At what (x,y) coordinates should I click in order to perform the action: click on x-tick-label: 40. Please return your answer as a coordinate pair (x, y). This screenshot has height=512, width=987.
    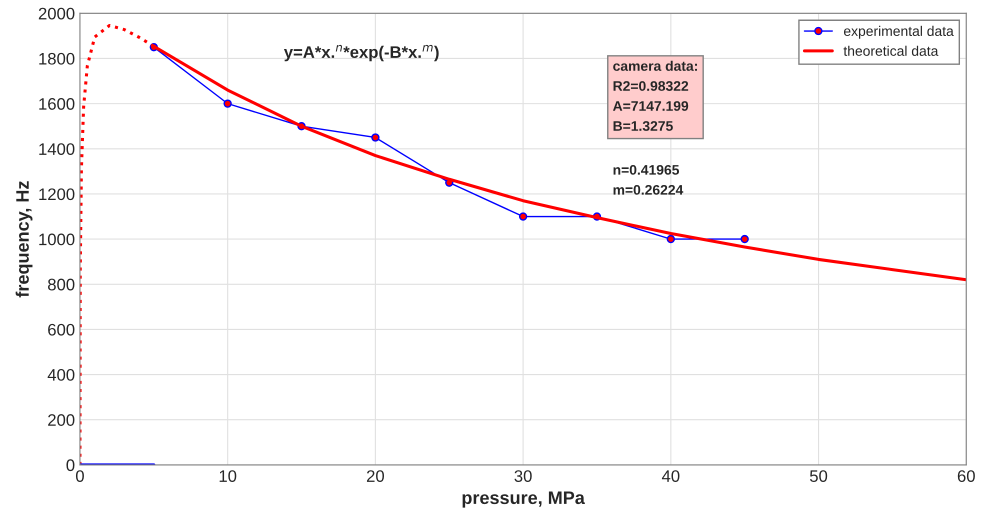
    Looking at the image, I should click on (671, 476).